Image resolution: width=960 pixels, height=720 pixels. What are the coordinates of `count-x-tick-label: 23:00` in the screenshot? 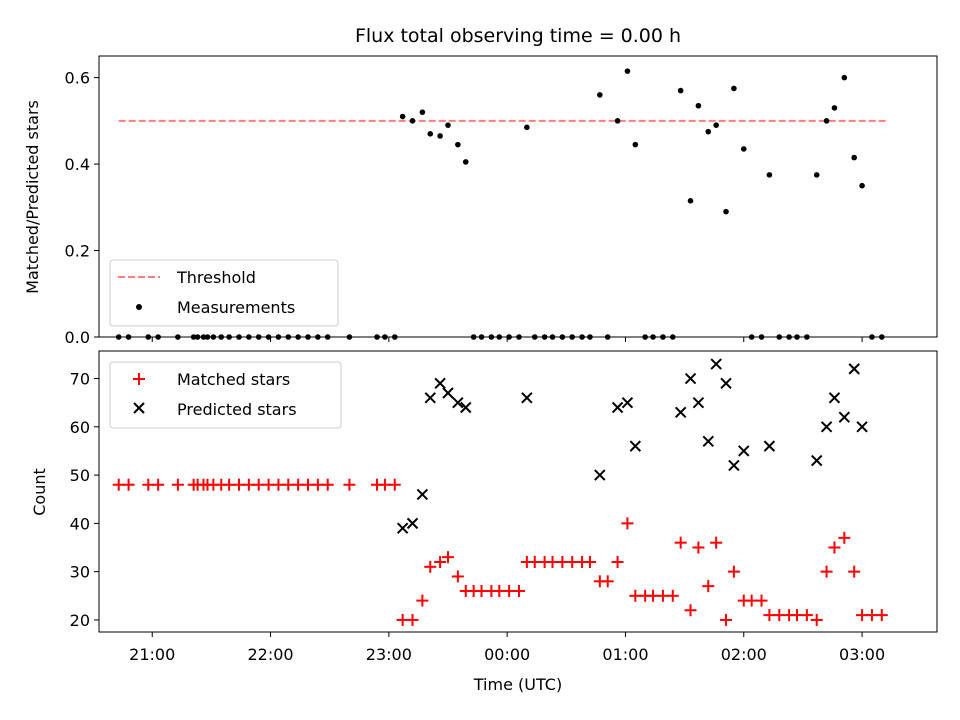 It's located at (389, 654).